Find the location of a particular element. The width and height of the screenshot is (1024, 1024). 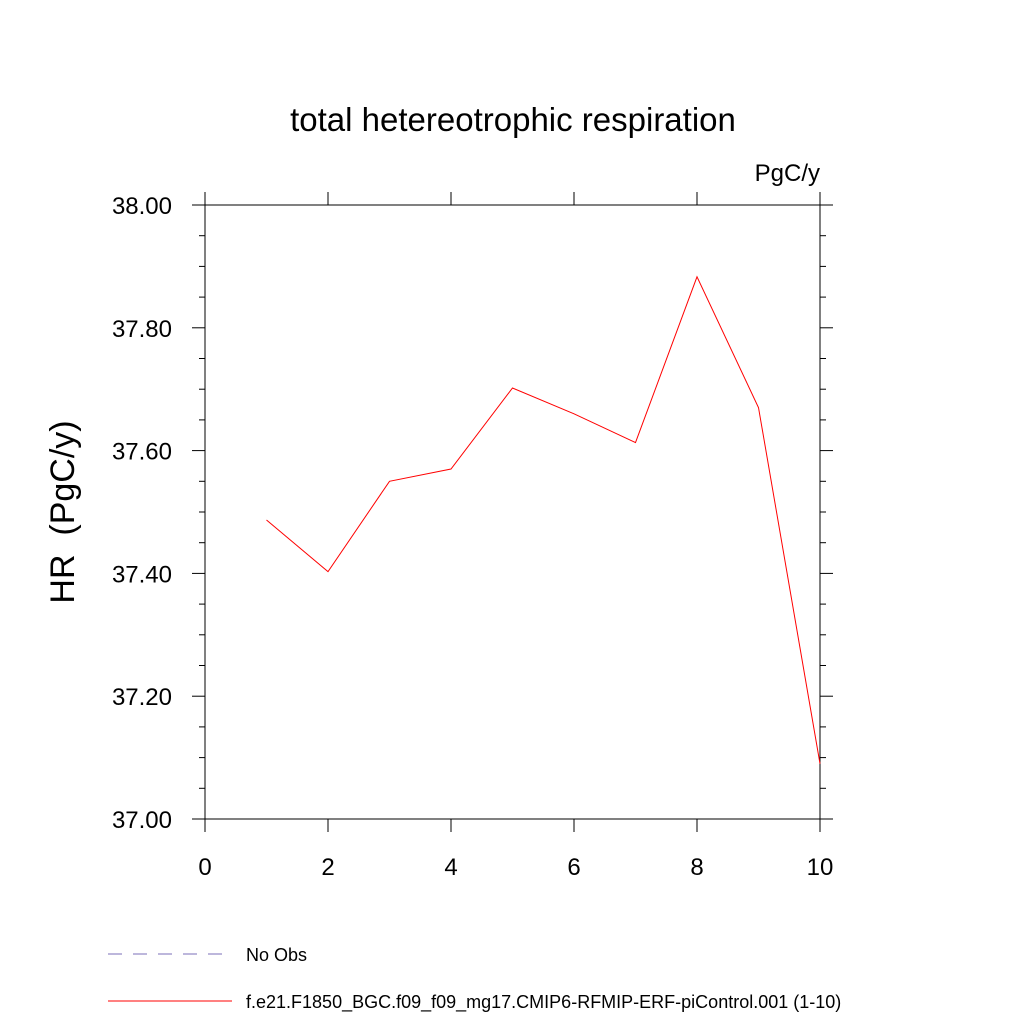

y-tick-label: 37.80 is located at coordinates (142, 329).